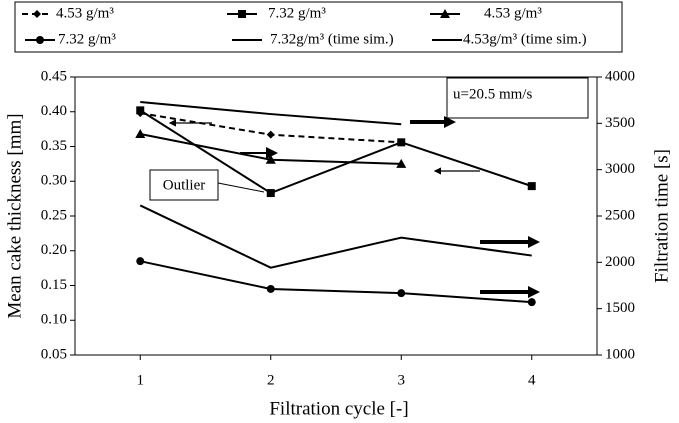 Image resolution: width=679 pixels, height=423 pixels. I want to click on y-tick-label: 0.35, so click(54, 146).